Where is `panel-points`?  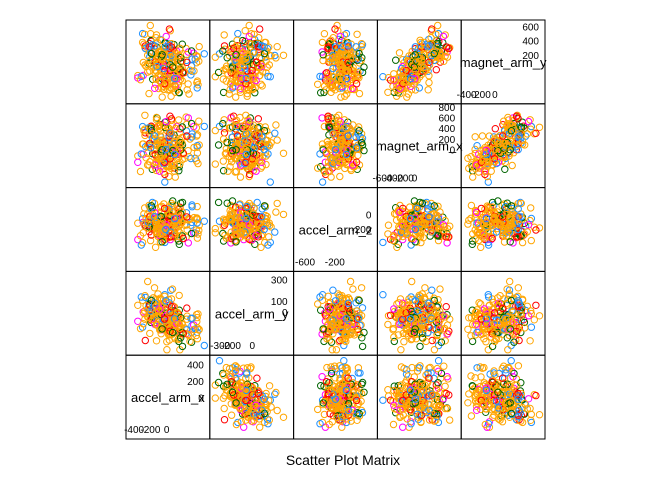 panel-points is located at coordinates (249, 224).